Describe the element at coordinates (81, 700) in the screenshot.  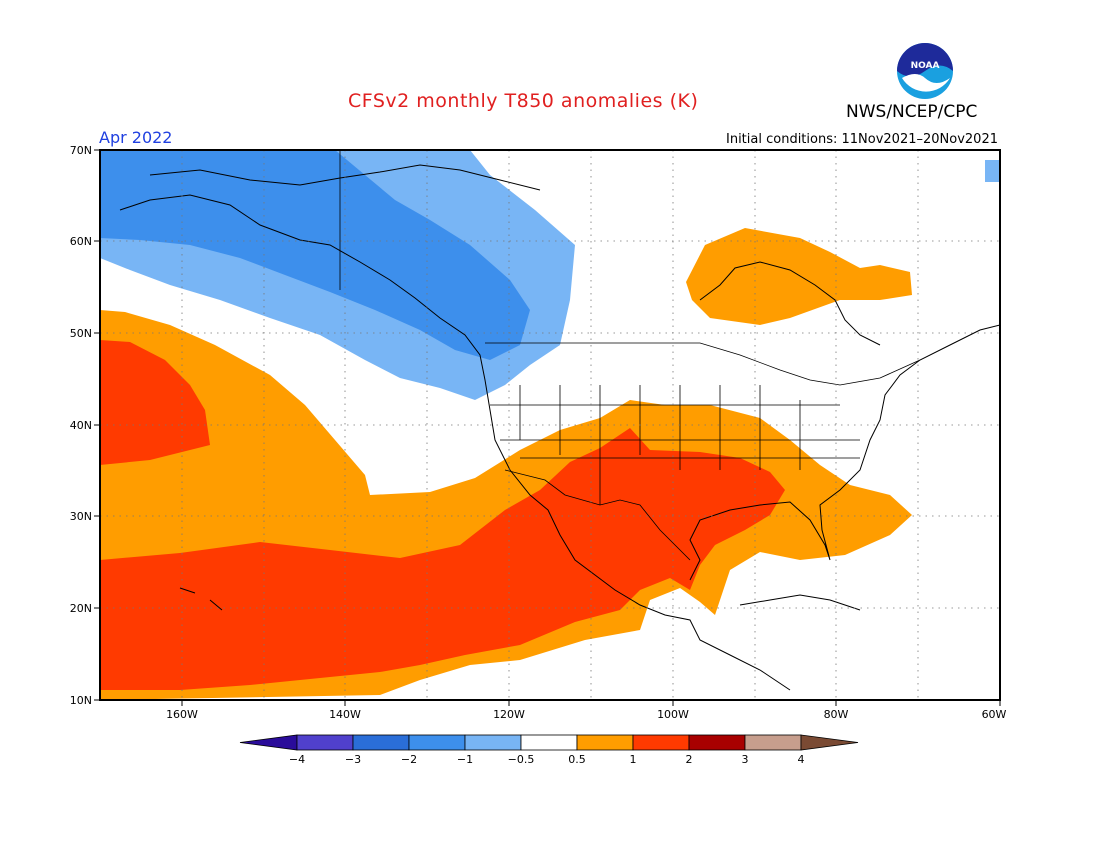
I see `lat-tick-label: 10N` at that location.